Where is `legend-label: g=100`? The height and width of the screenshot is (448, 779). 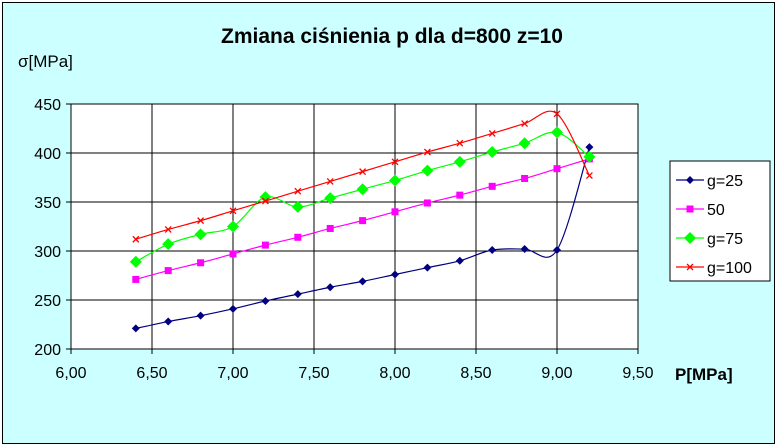
legend-label: g=100 is located at coordinates (729, 268).